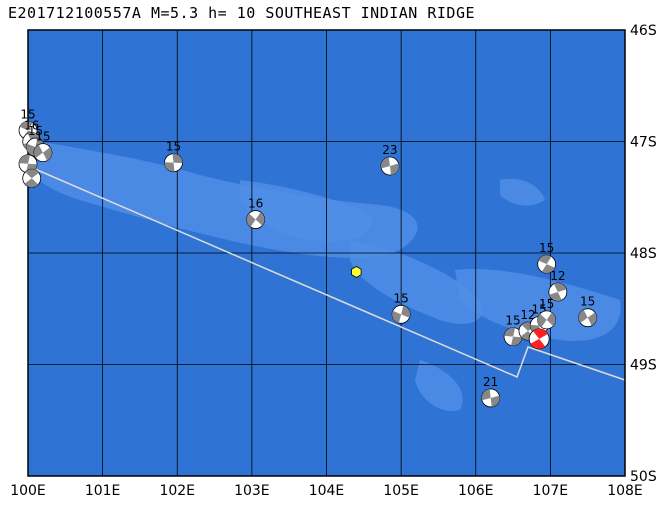  Describe the element at coordinates (643, 366) in the screenshot. I see `latitude-tick-label: 49S` at that location.